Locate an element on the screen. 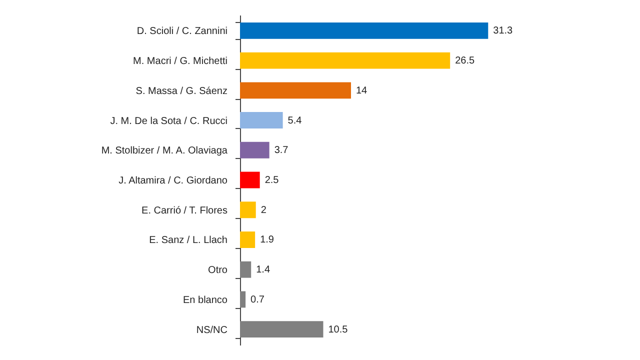 This screenshot has height=360, width=640. y-tick-label: En blanco is located at coordinates (205, 300).